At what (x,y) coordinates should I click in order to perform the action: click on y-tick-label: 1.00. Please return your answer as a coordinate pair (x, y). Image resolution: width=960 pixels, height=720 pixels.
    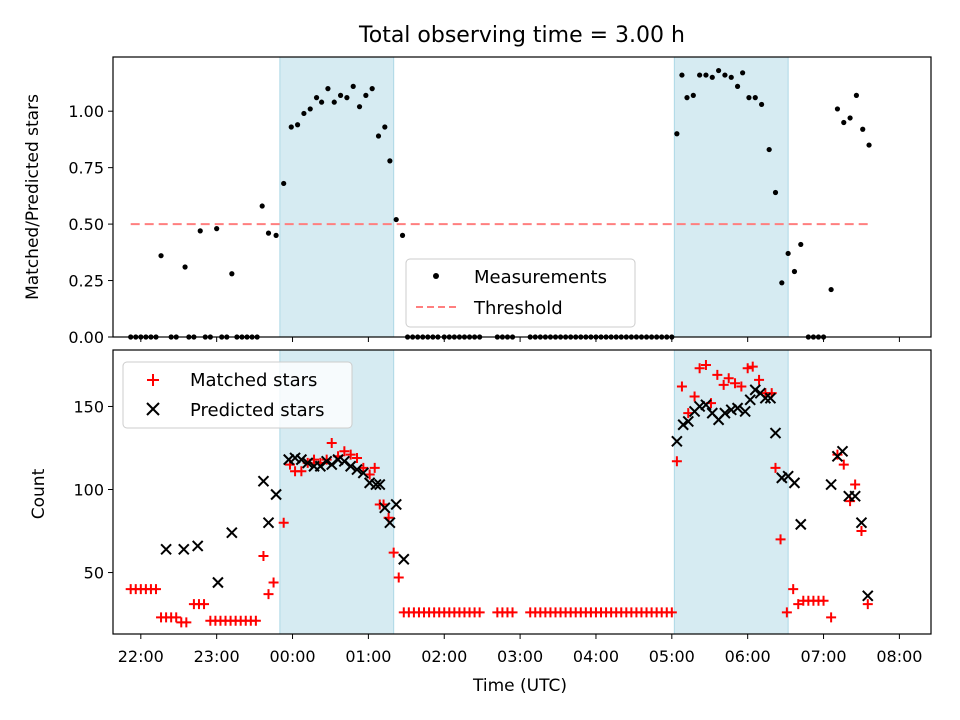
    Looking at the image, I should click on (86, 111).